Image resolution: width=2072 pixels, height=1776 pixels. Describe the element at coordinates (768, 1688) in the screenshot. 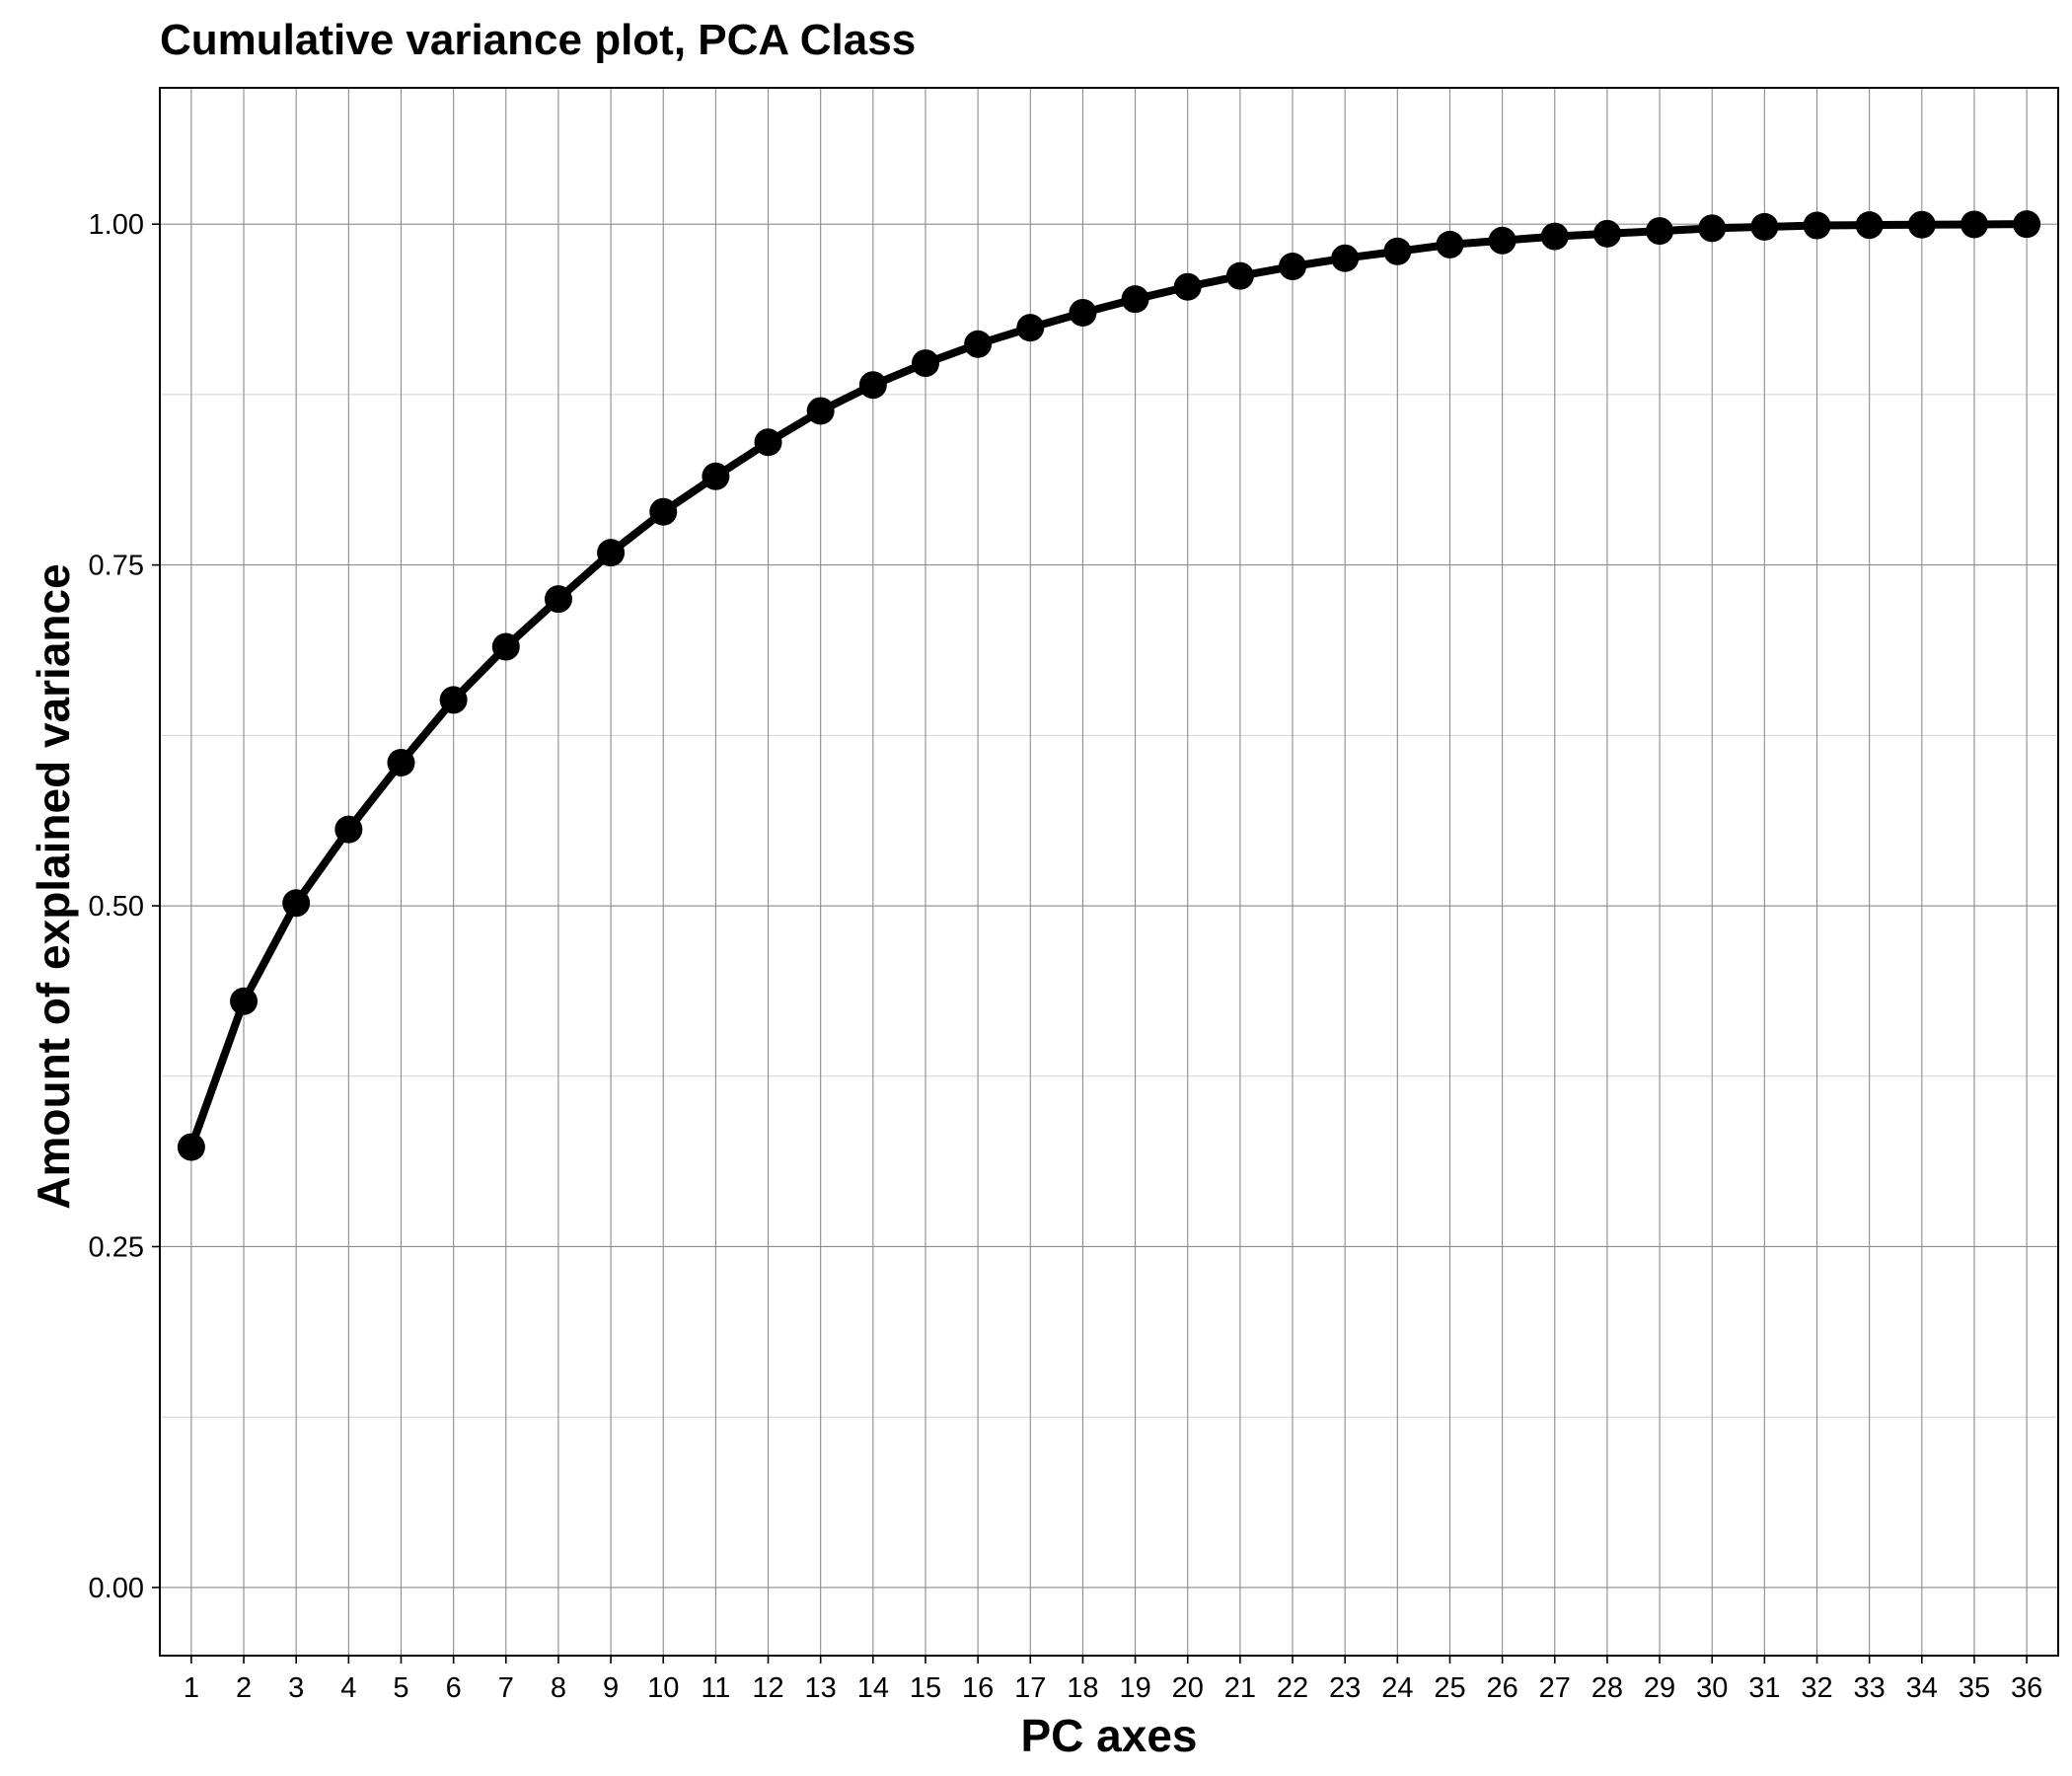

I see `x-tick-label: 12` at that location.